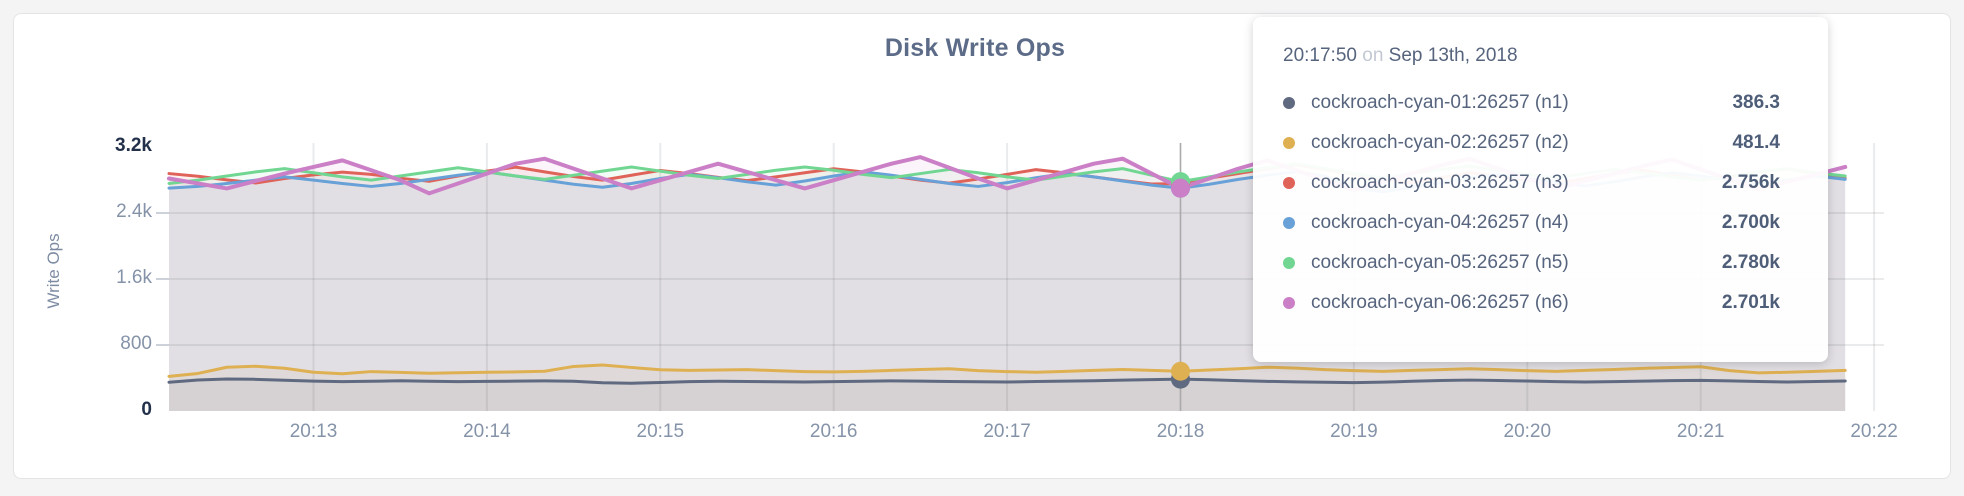  What do you see at coordinates (1320, 55) in the screenshot?
I see `tooltip-time: 20:17:50` at bounding box center [1320, 55].